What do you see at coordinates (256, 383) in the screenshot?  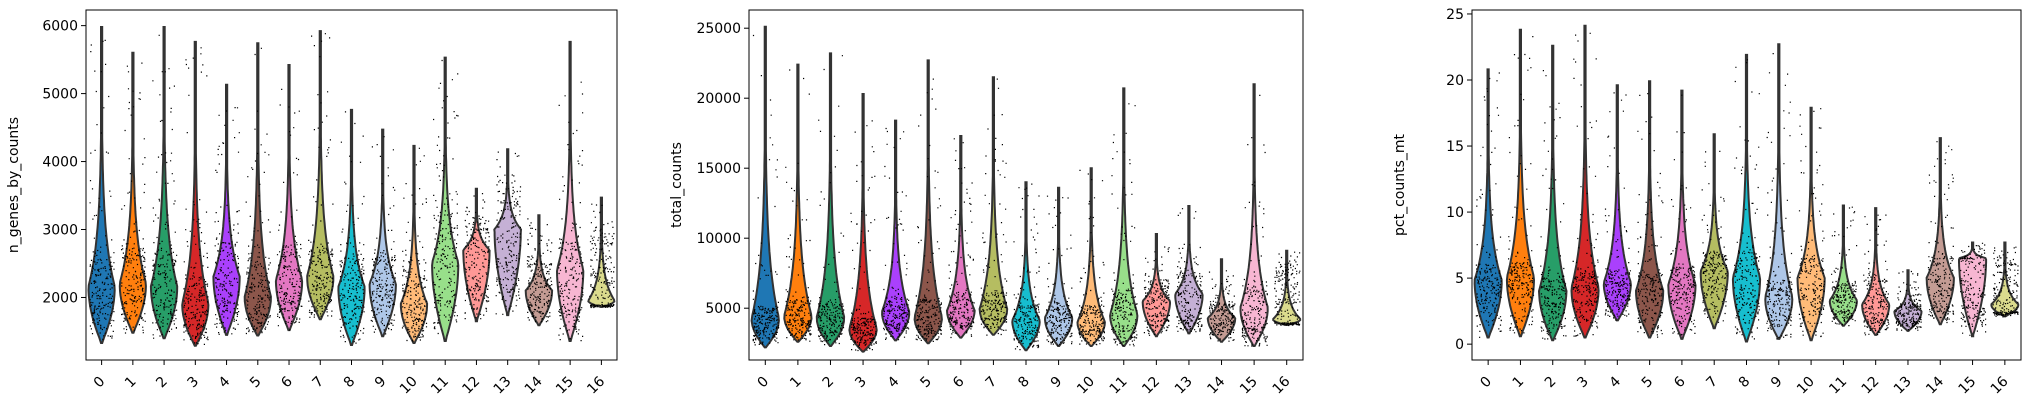 I see `x-tick-label: 5` at bounding box center [256, 383].